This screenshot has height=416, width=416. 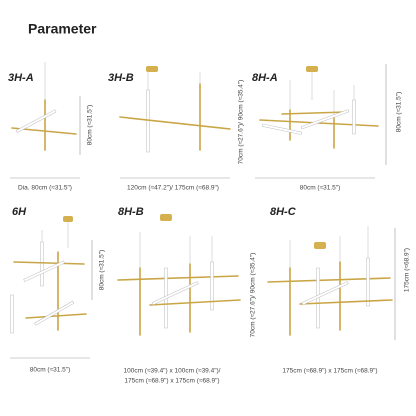 I want to click on product-name: 3H-A, so click(x=21, y=78).